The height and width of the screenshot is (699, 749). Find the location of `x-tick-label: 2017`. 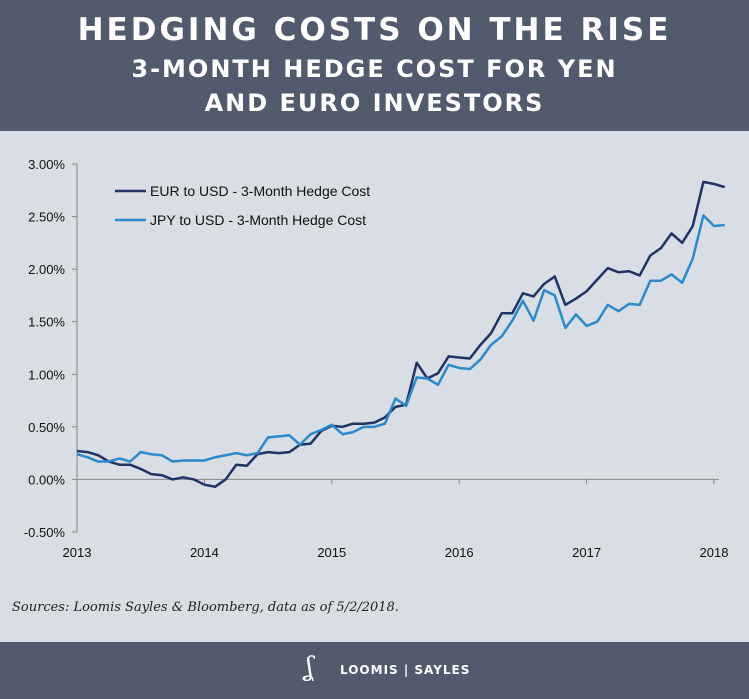

x-tick-label: 2017 is located at coordinates (586, 552).